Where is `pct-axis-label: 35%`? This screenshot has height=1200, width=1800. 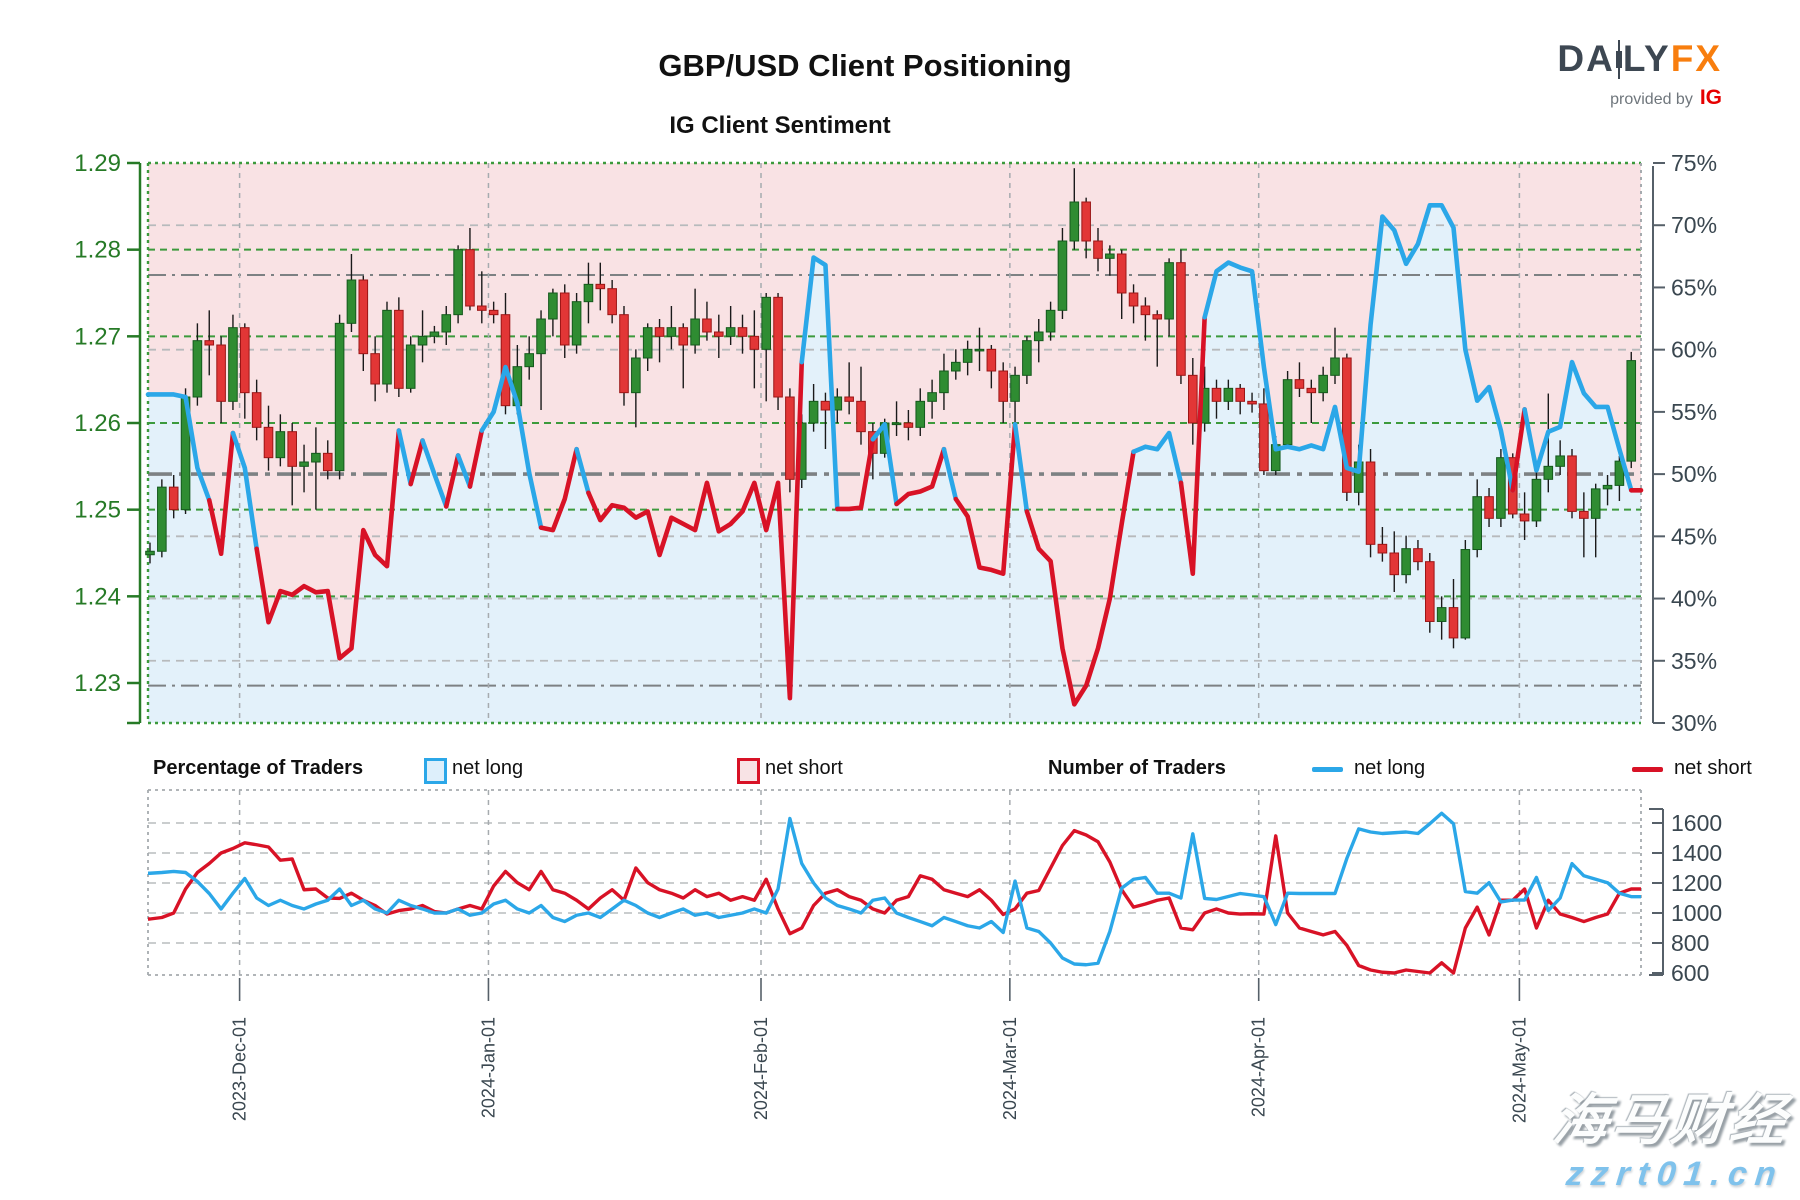
pct-axis-label: 35% is located at coordinates (1694, 661).